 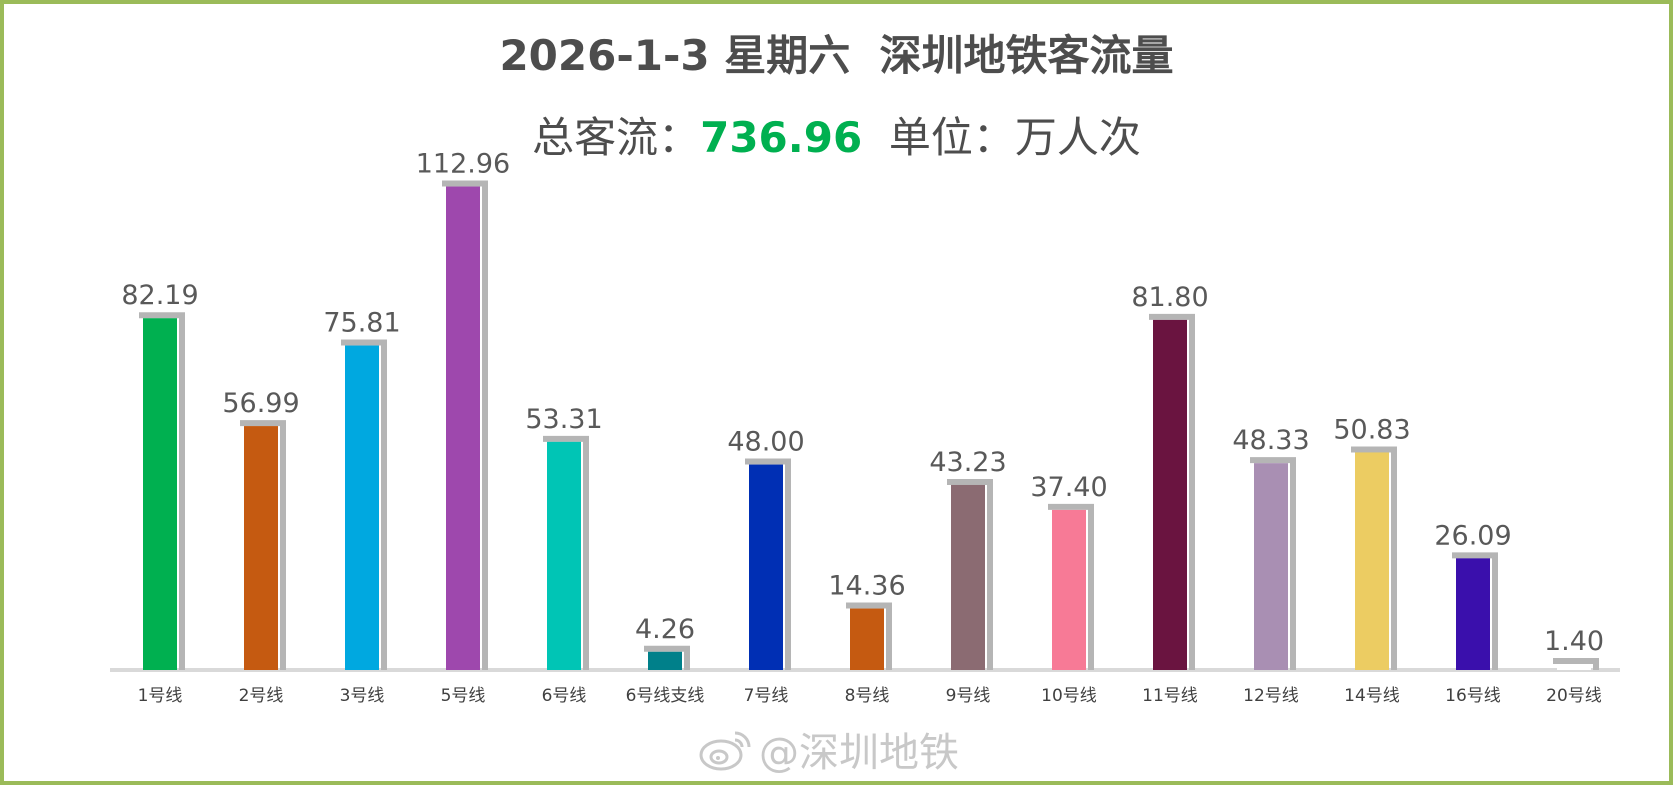 What do you see at coordinates (1170, 696) in the screenshot?
I see `category-label: 11号线` at bounding box center [1170, 696].